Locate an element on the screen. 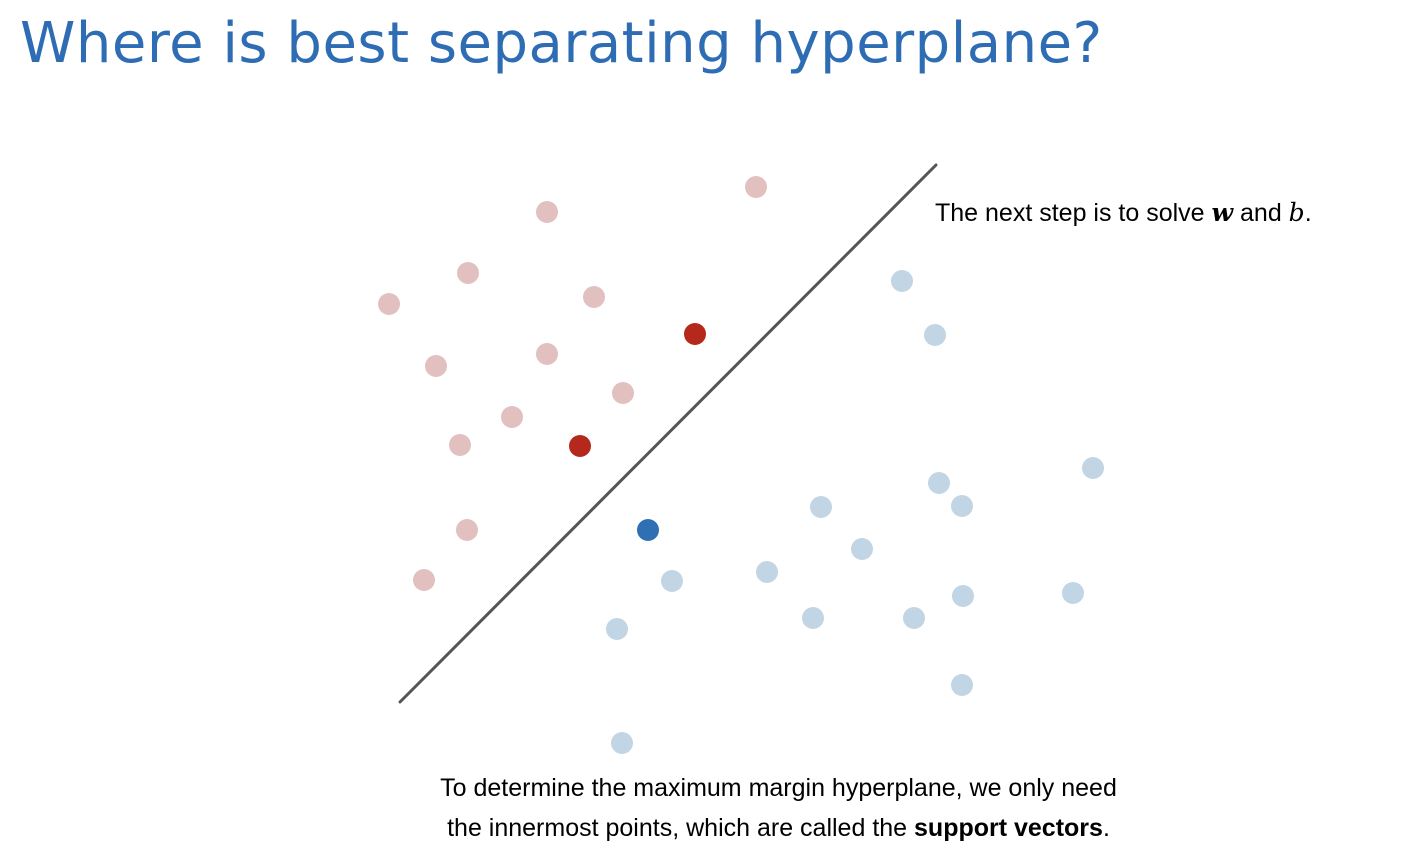 The height and width of the screenshot is (848, 1412). support-vectors-term: support vectors is located at coordinates (1008, 828).